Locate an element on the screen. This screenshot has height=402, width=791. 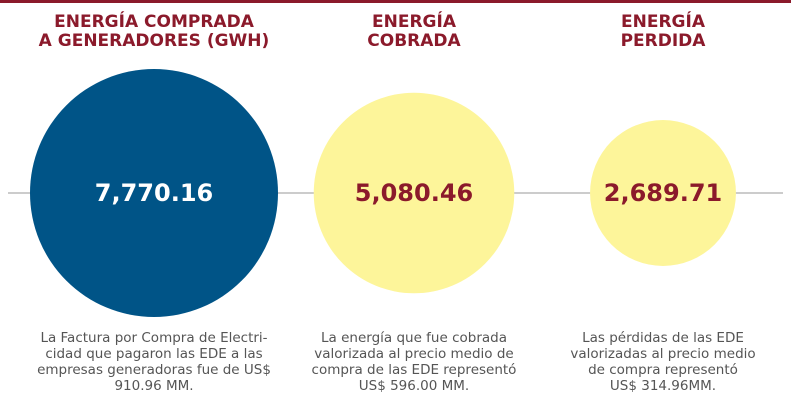
panel-title: ENERGÍA COMPRADA is located at coordinates (154, 21).